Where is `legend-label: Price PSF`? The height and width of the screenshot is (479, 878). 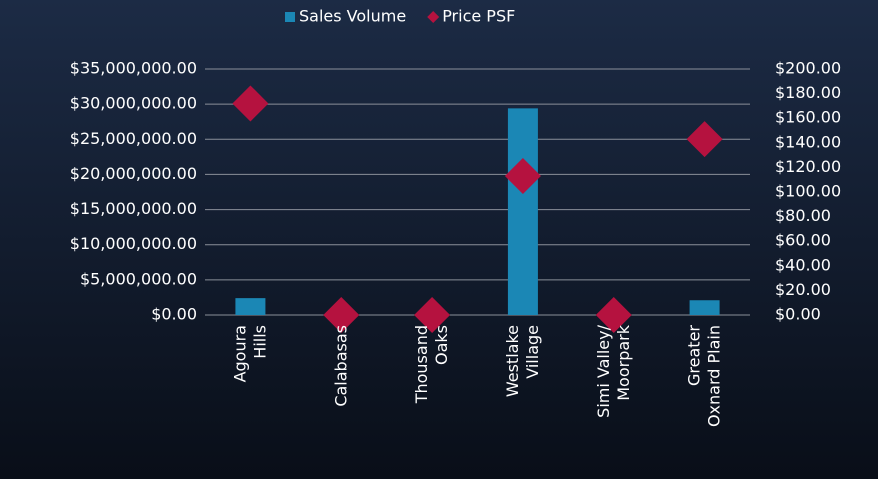 legend-label: Price PSF is located at coordinates (478, 16).